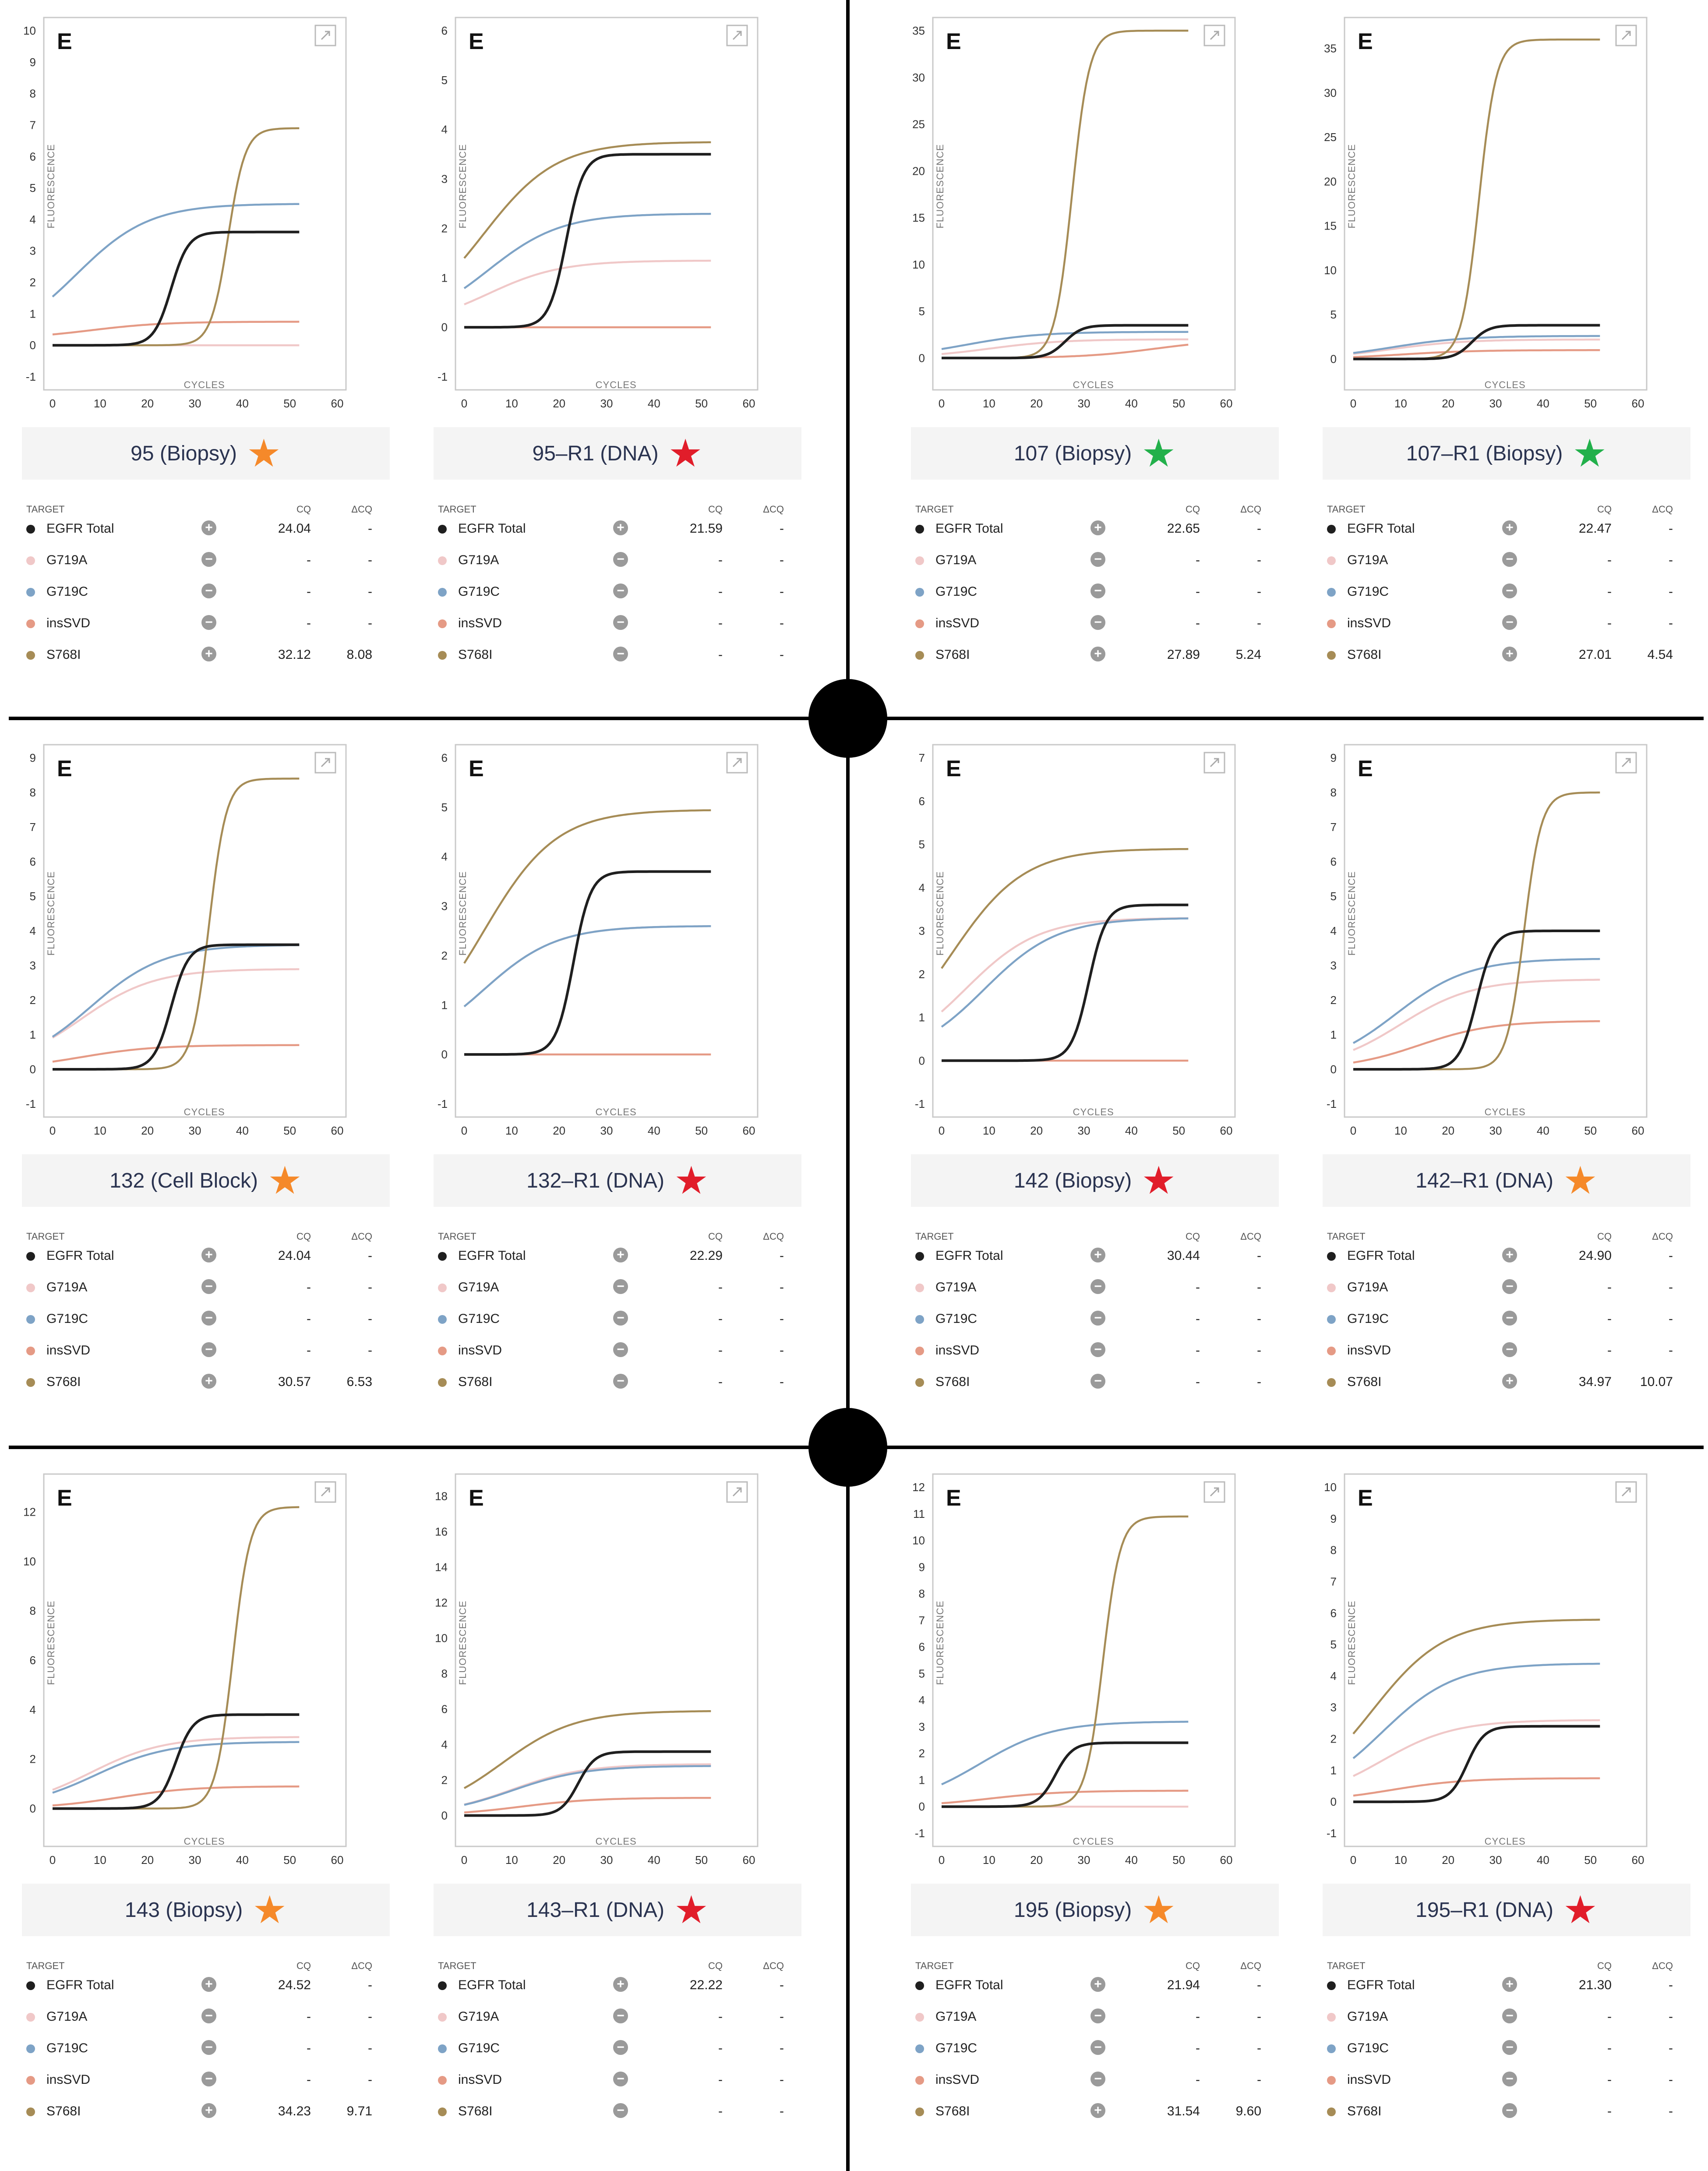  Describe the element at coordinates (595, 454) in the screenshot. I see `sample-title: 95–R1 (DNA)` at that location.